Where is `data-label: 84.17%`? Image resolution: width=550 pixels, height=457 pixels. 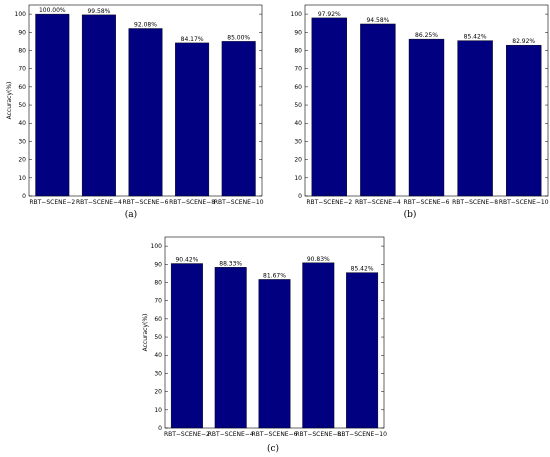 data-label: 84.17% is located at coordinates (192, 39).